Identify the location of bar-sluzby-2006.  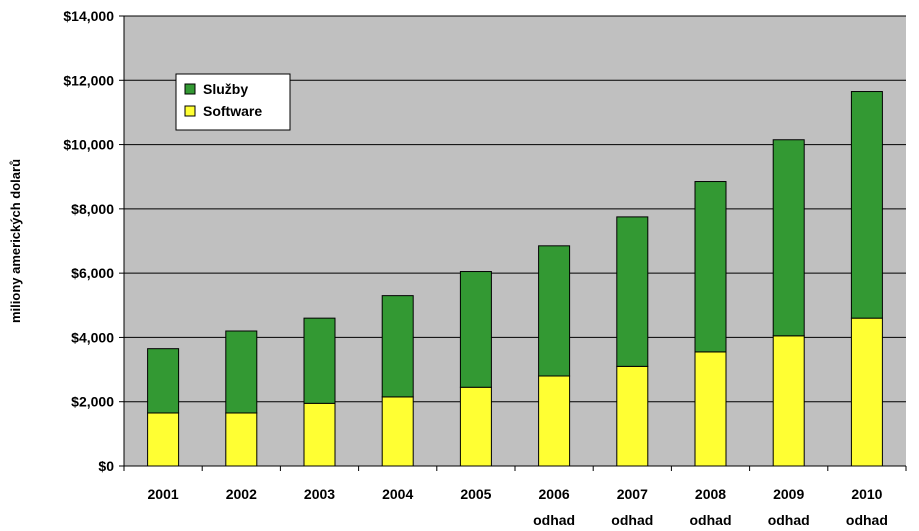
(554, 311).